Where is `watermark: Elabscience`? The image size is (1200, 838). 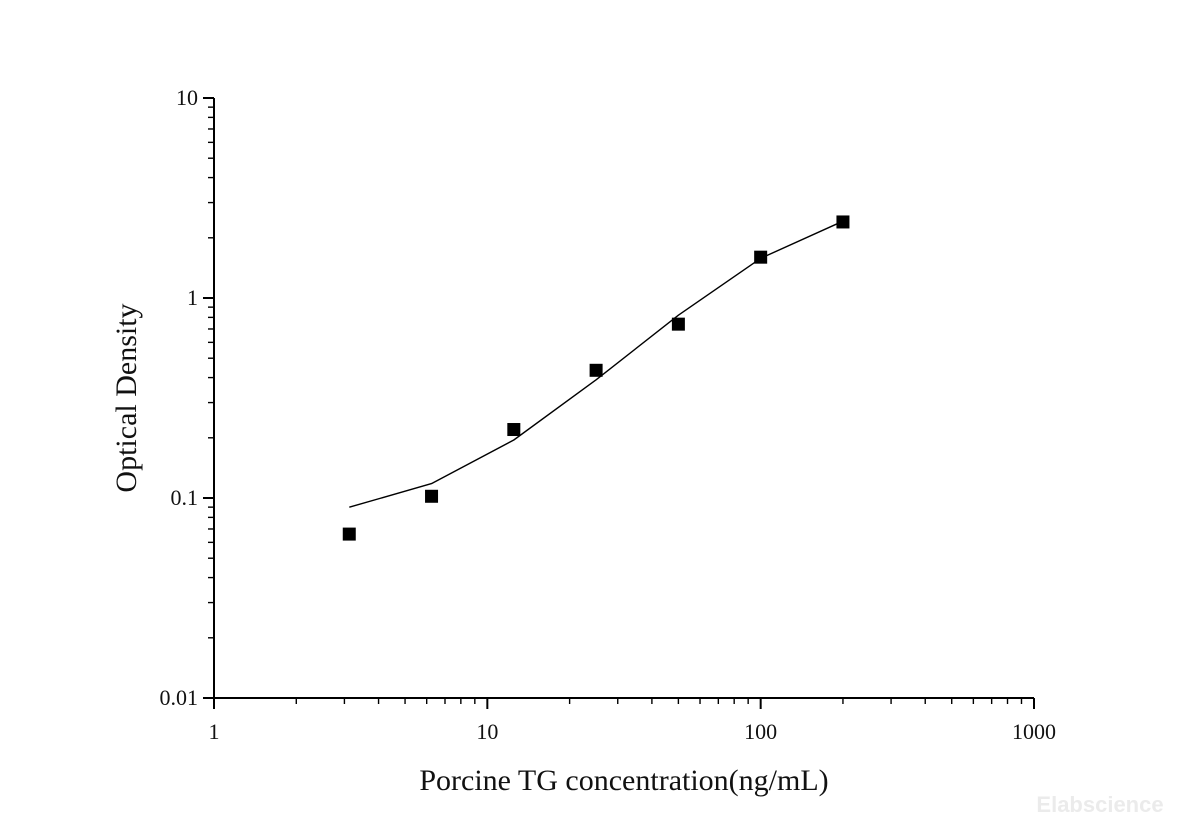
watermark: Elabscience is located at coordinates (1099, 804).